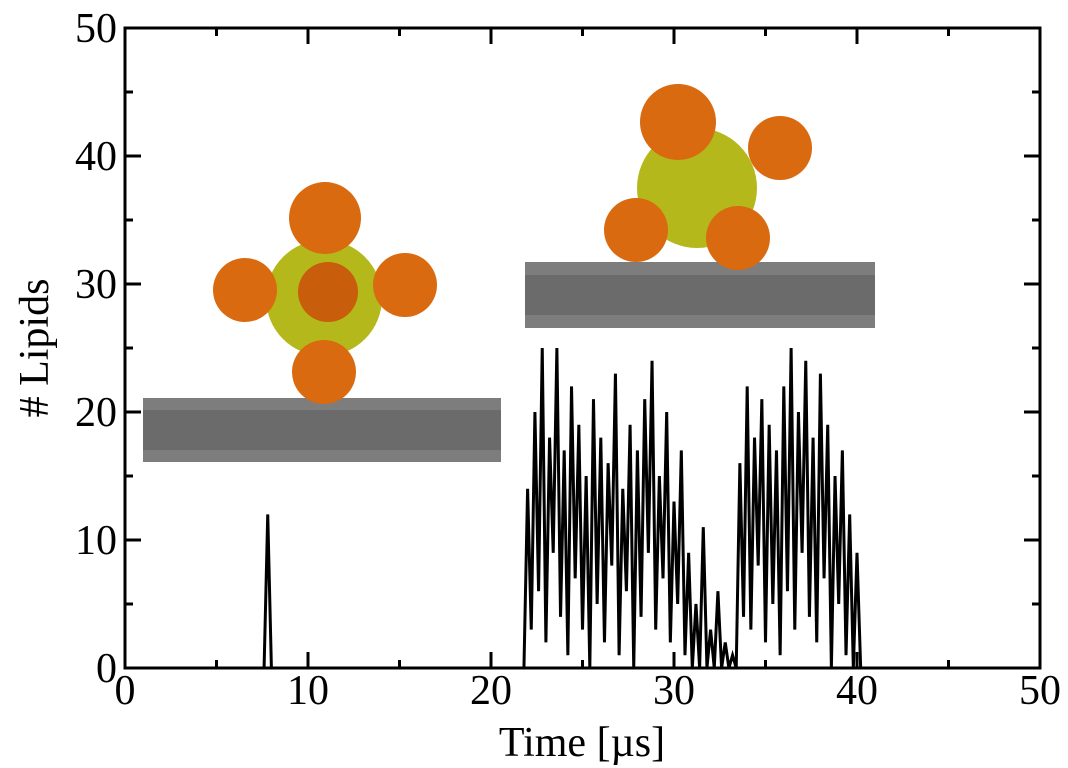 The width and height of the screenshot is (1068, 768). Describe the element at coordinates (96, 157) in the screenshot. I see `y-tick-label: 40` at that location.